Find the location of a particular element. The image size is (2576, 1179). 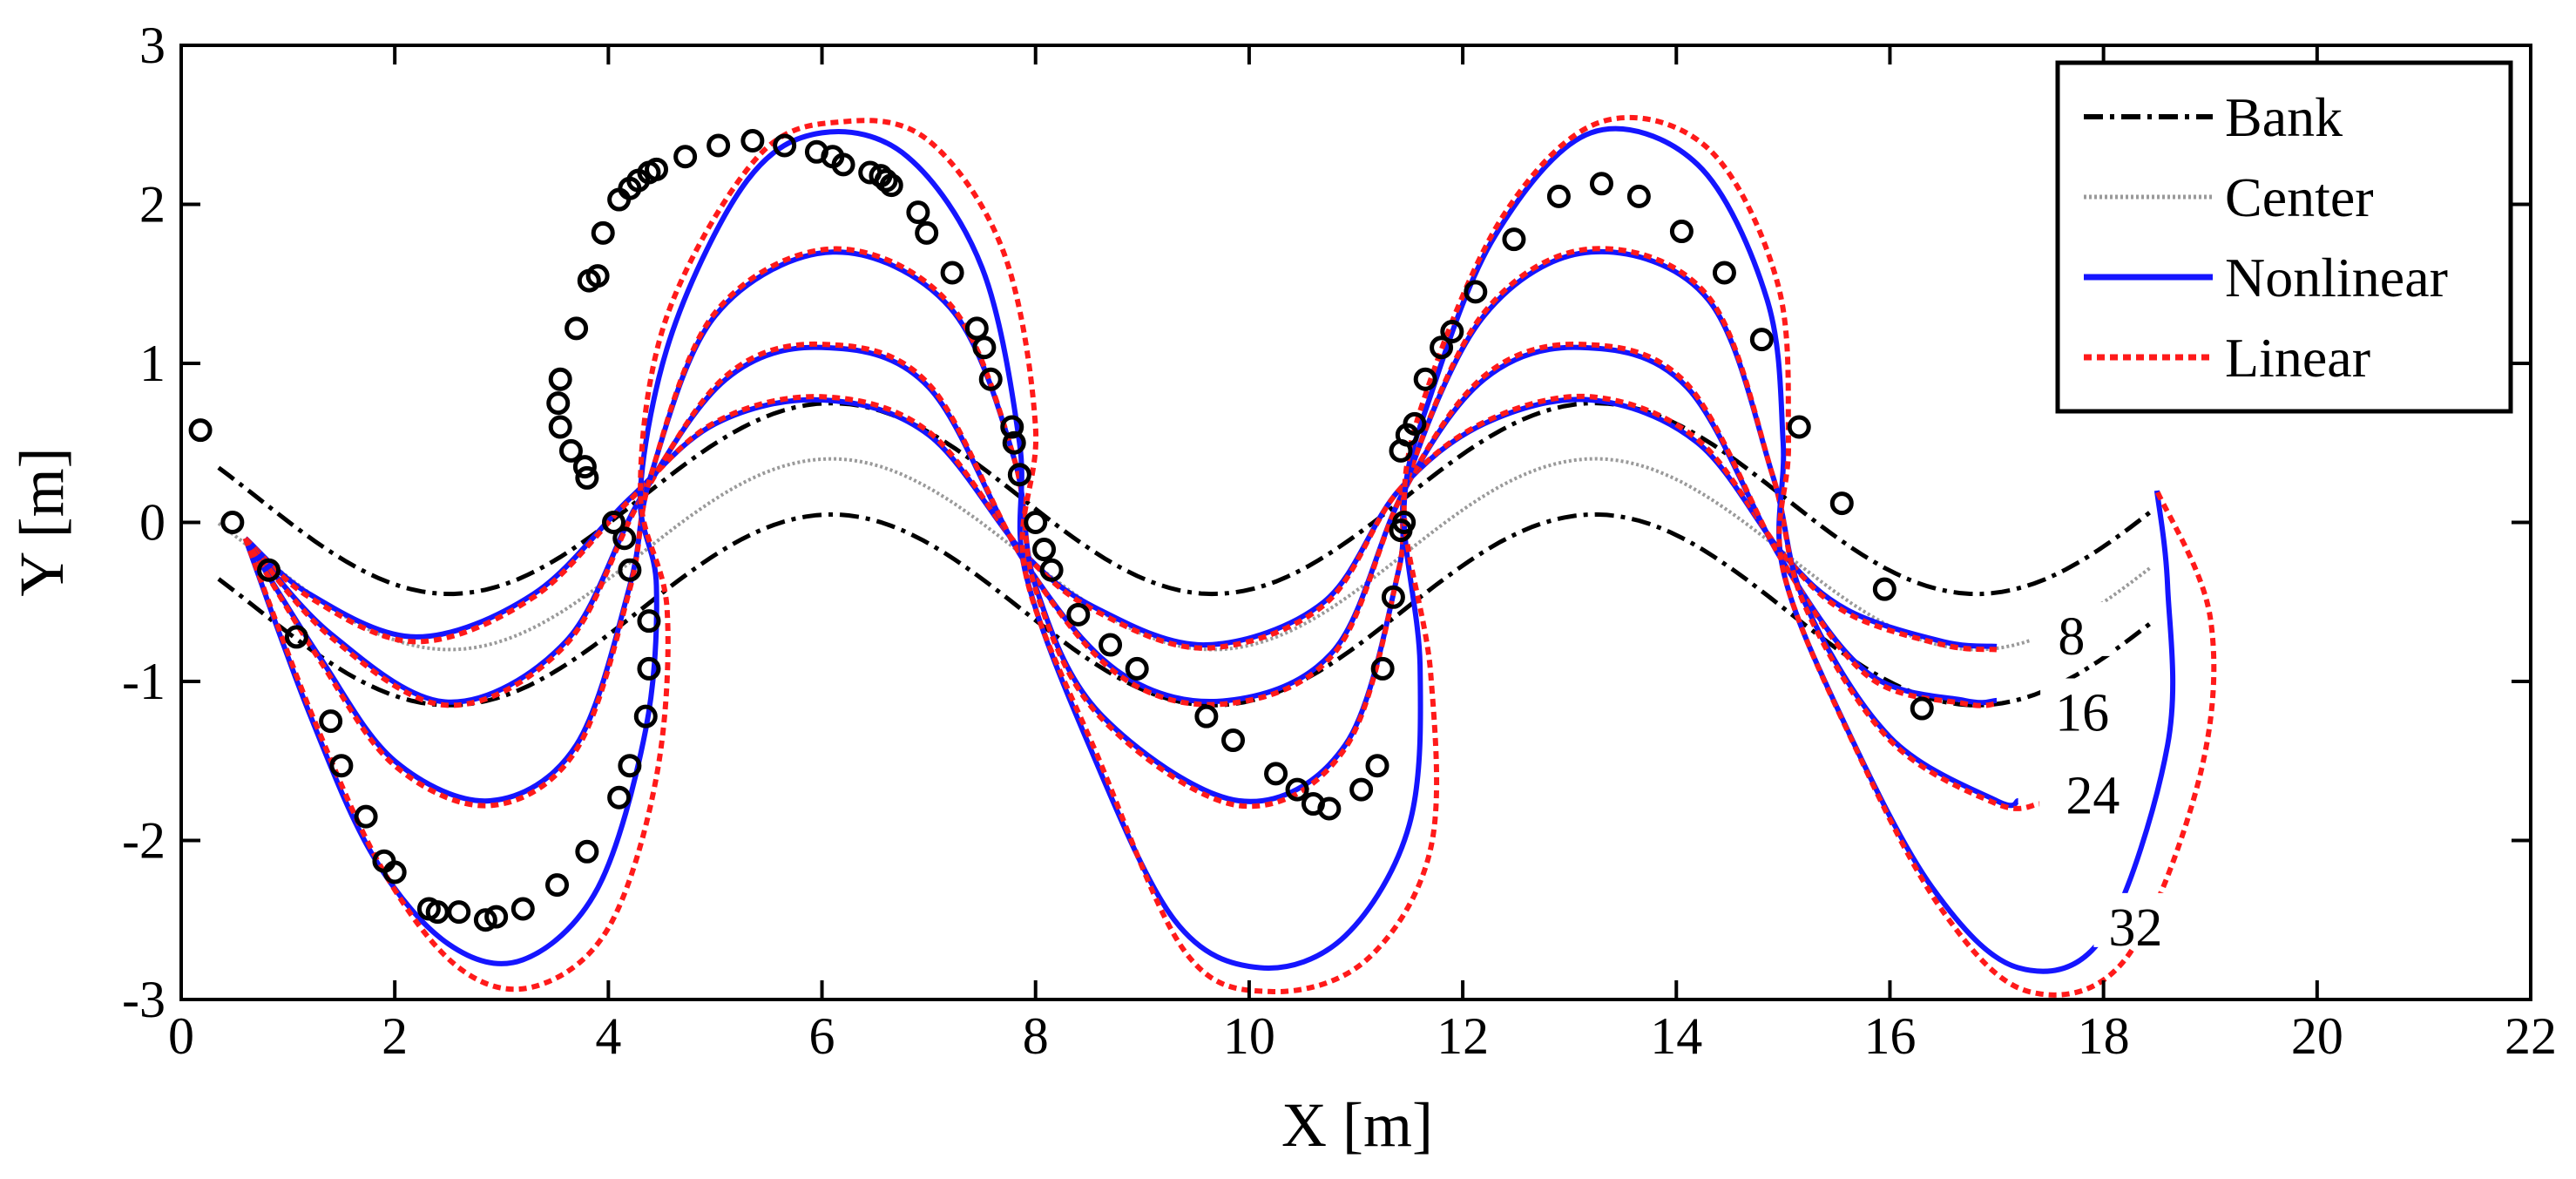

y-tick-label: 0 is located at coordinates (152, 523).